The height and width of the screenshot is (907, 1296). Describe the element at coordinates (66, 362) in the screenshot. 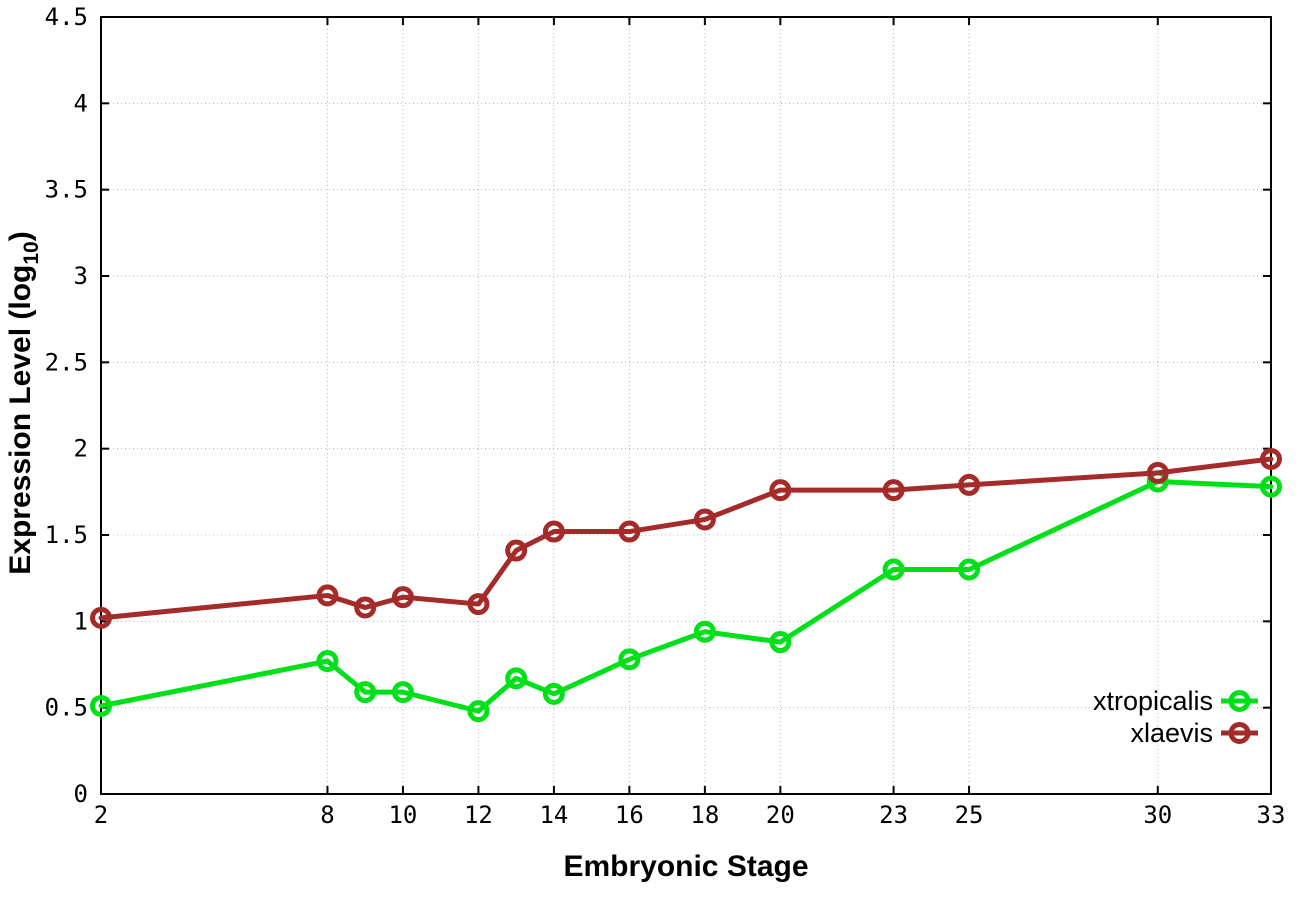

I see `y-tick-label: 2.5` at that location.